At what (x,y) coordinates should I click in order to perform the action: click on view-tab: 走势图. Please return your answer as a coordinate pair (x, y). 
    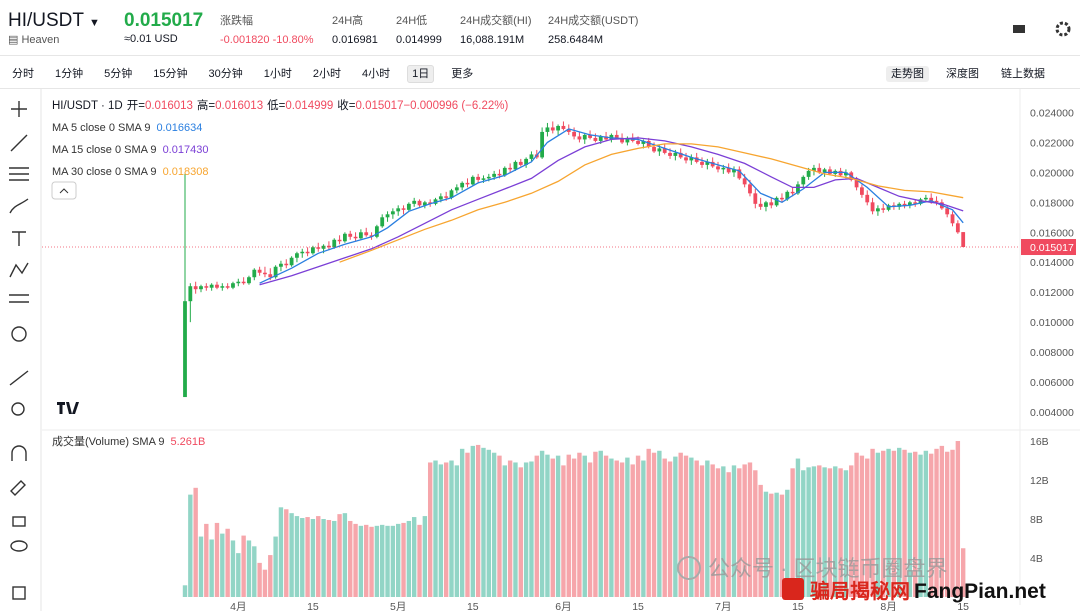
    Looking at the image, I should click on (907, 74).